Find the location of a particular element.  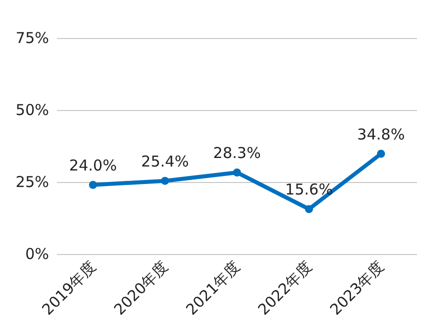

y-tick-label: 0% is located at coordinates (37, 254).